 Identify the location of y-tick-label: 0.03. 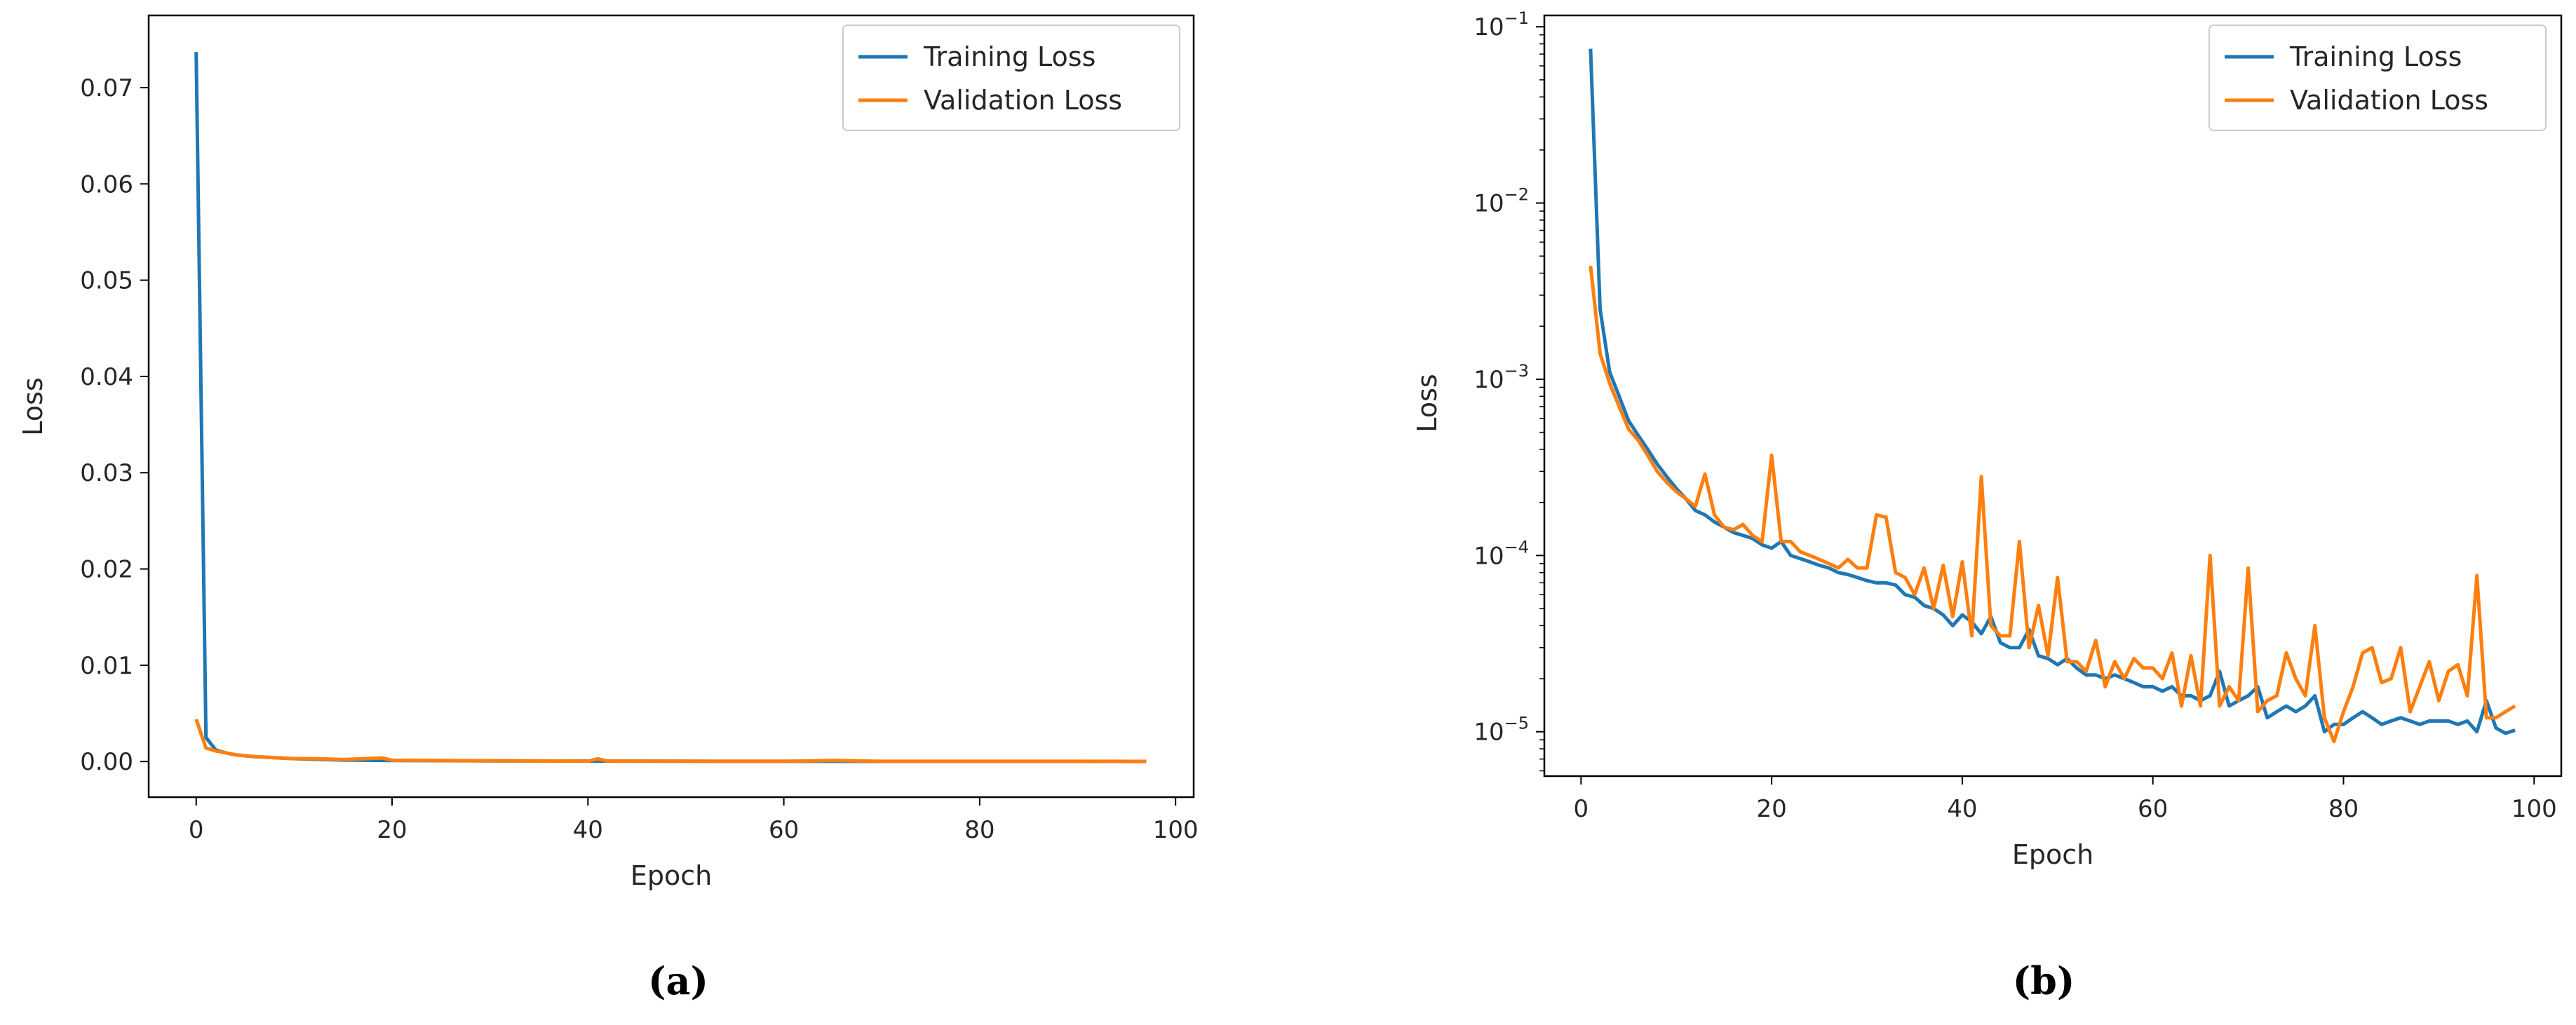
(106, 473).